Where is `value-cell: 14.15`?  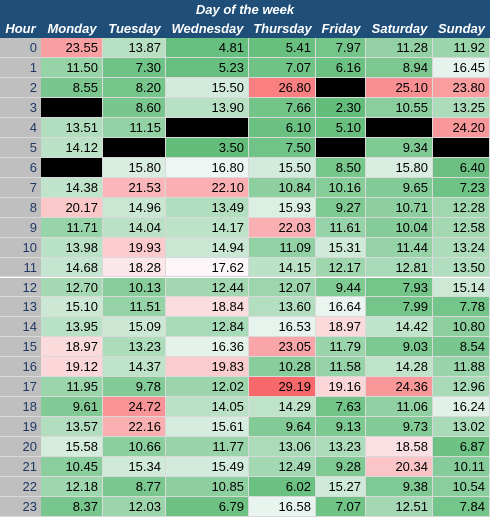 value-cell: 14.15 is located at coordinates (282, 267).